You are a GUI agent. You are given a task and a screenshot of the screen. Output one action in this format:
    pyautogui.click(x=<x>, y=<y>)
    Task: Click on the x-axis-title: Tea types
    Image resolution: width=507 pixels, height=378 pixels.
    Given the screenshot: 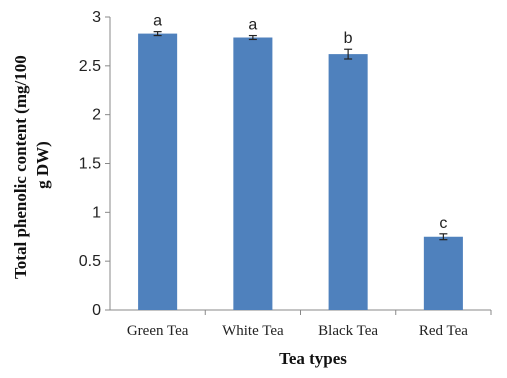 What is the action you would take?
    pyautogui.click(x=313, y=358)
    